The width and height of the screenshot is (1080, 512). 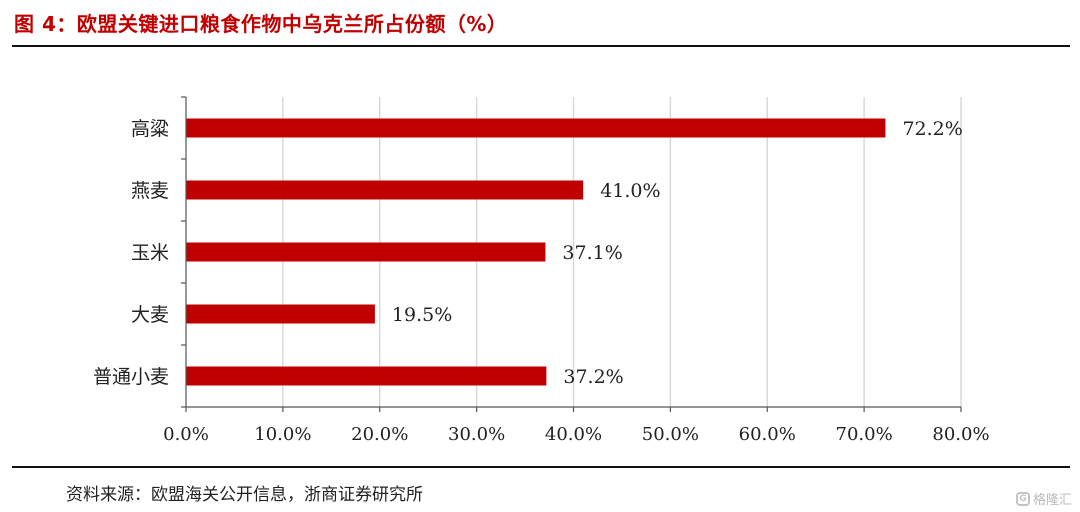 I want to click on bar-value-label: 72.2%, so click(x=932, y=129).